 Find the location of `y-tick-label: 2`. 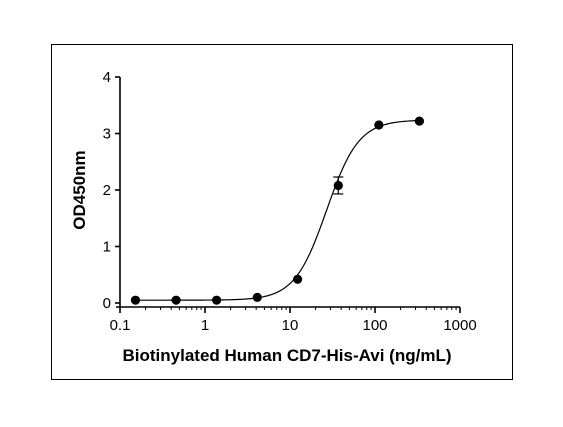

y-tick-label: 2 is located at coordinates (107, 190).